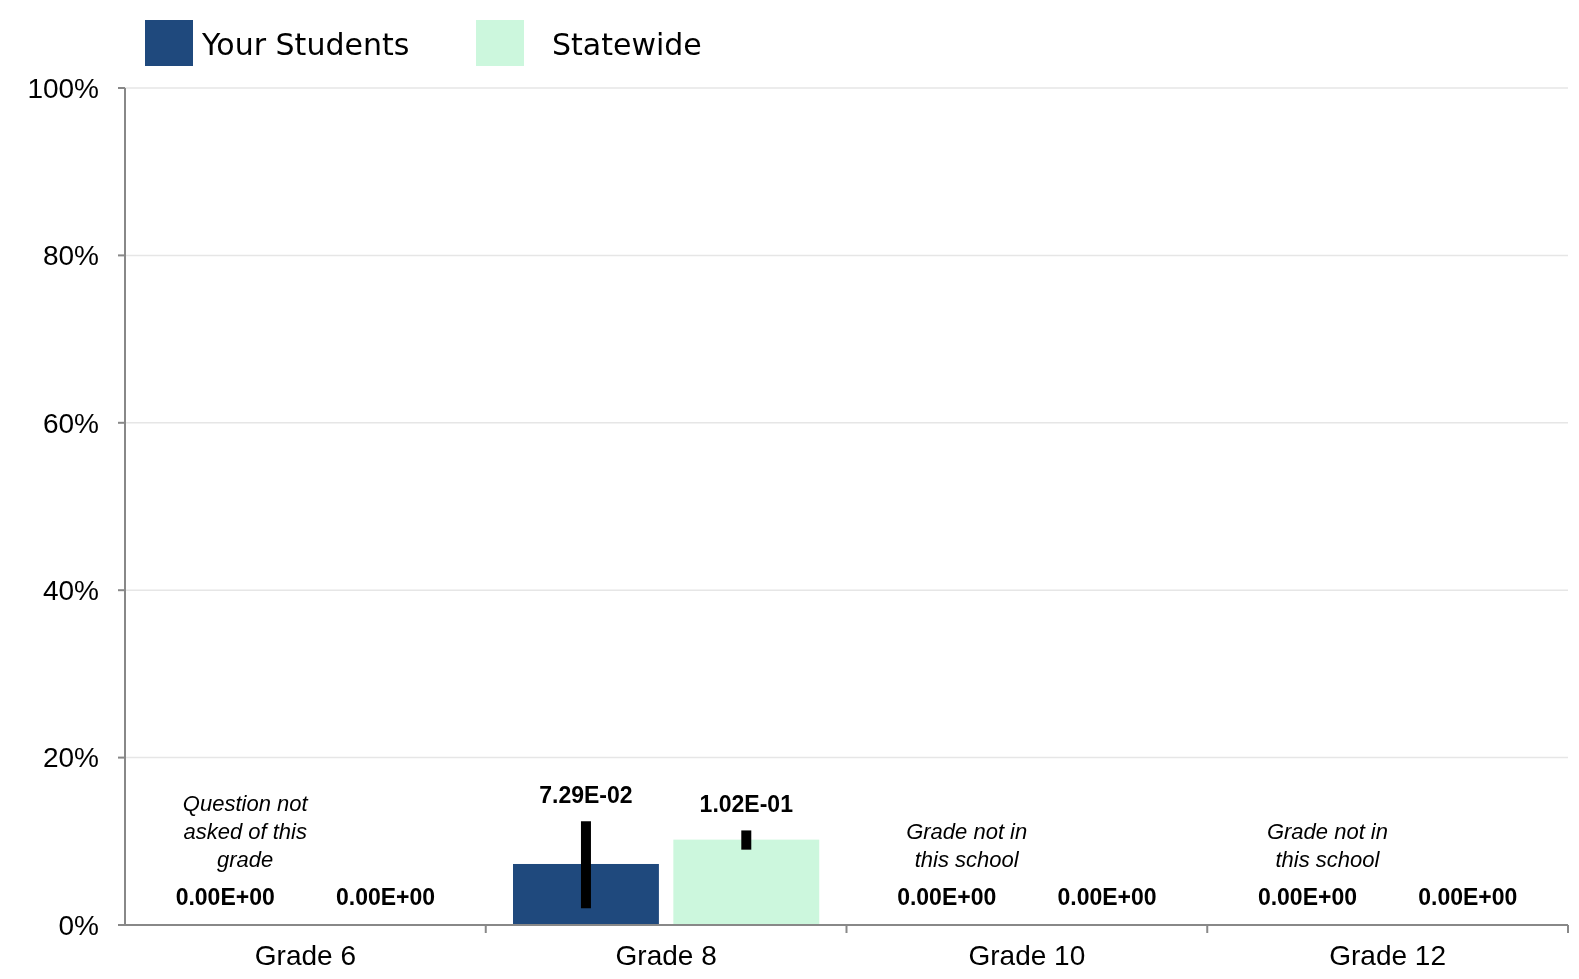  What do you see at coordinates (1027, 955) in the screenshot?
I see `x-tick-label: Grade 10` at bounding box center [1027, 955].